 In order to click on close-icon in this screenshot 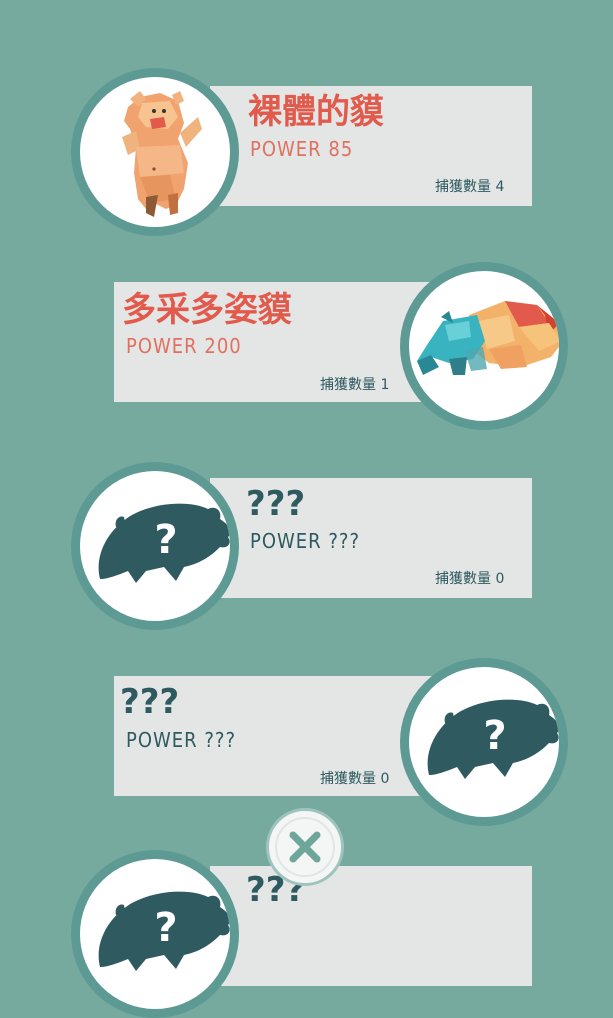, I will do `click(305, 847)`.